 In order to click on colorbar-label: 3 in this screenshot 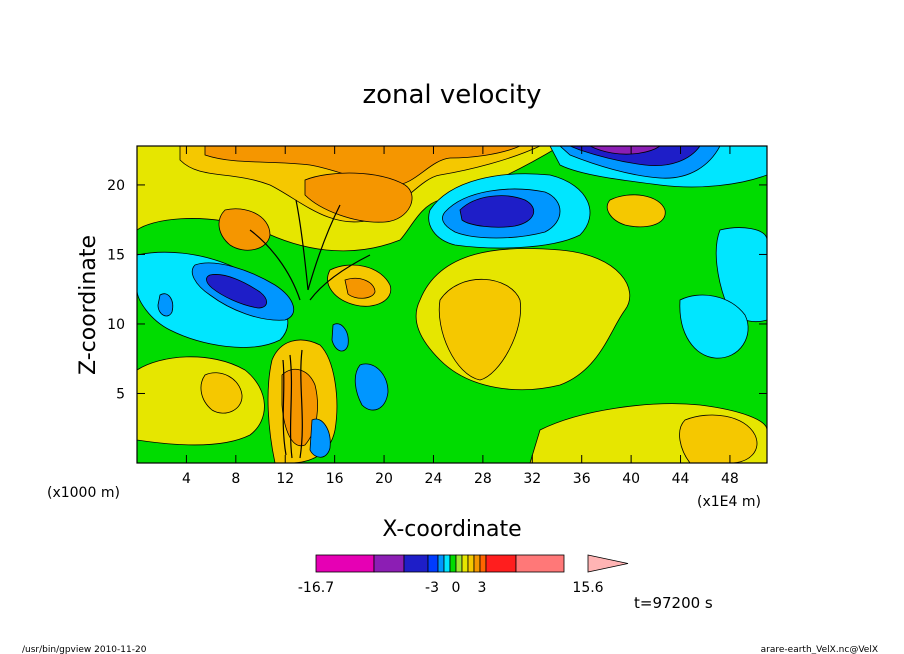, I will do `click(482, 588)`.